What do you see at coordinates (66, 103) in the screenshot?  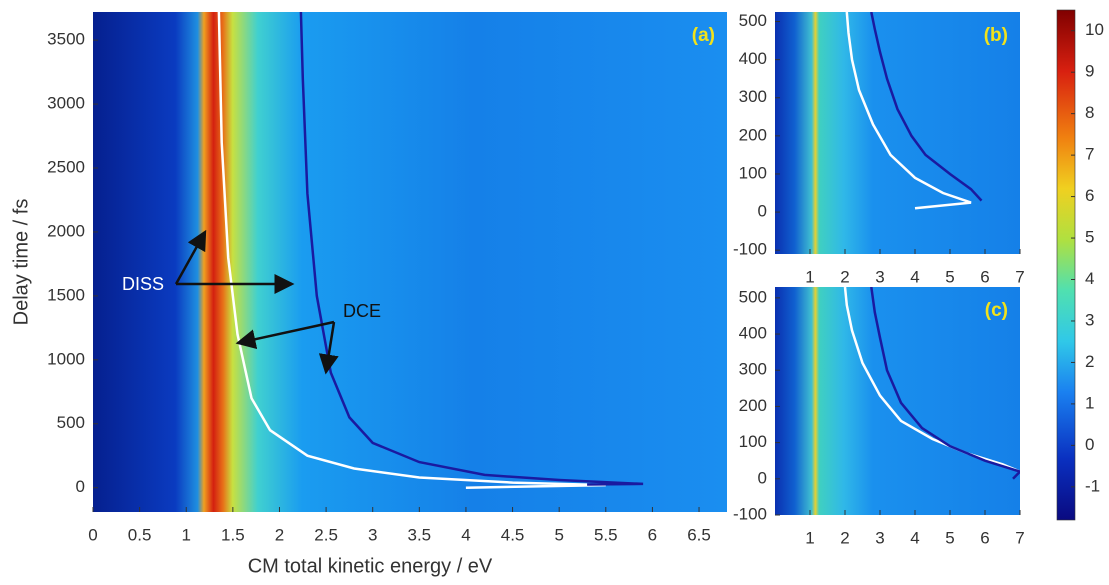 I see `y-tick-label: 3000` at bounding box center [66, 103].